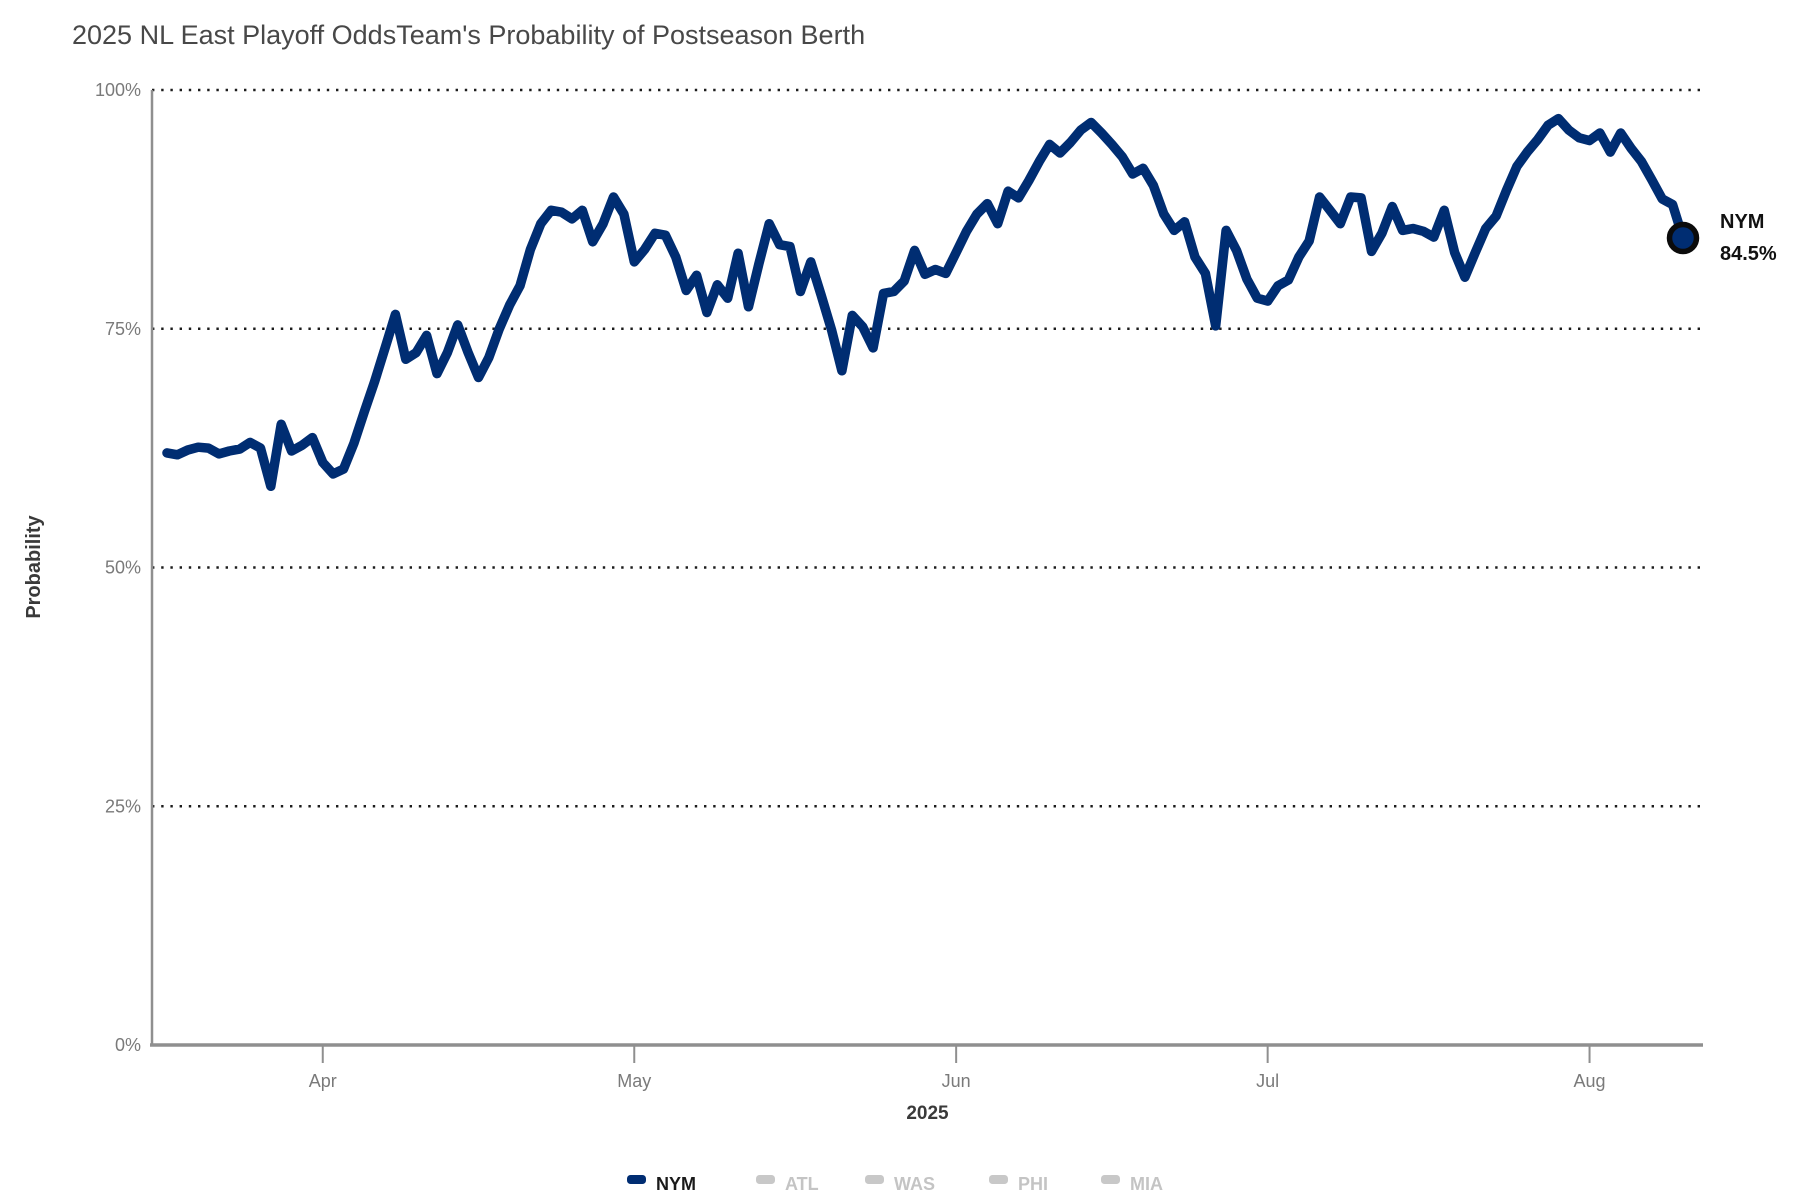 The image size is (1800, 1200). I want to click on y-axis-title: Probability, so click(34, 566).